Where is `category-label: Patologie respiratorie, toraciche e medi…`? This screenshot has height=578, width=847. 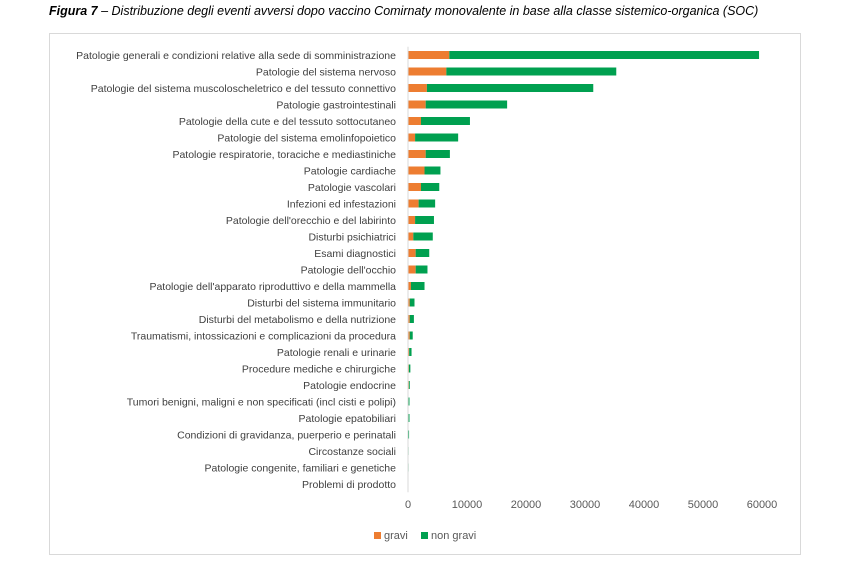 category-label: Patologie respiratorie, toraciche e medi… is located at coordinates (284, 155).